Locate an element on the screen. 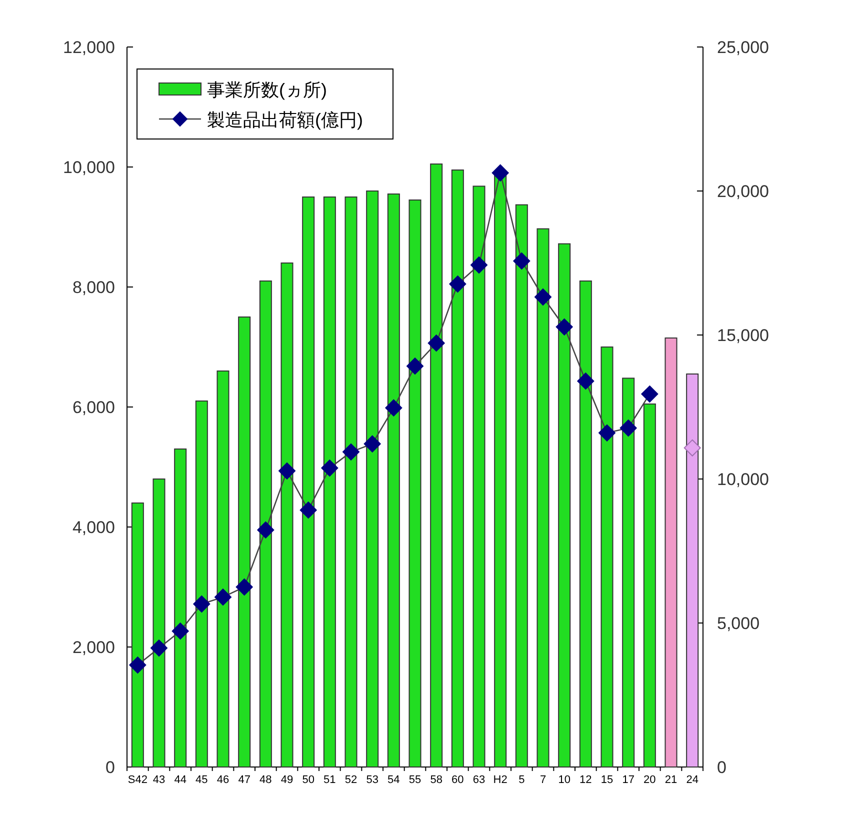 This screenshot has width=855, height=821. y-tick-label: 4,000 is located at coordinates (93, 527).